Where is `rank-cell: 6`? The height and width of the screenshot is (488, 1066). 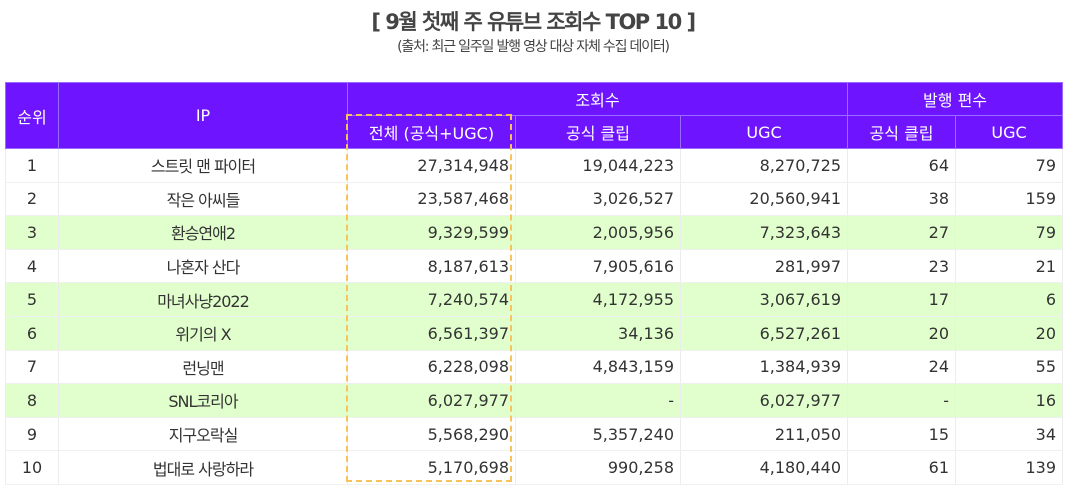 rank-cell: 6 is located at coordinates (32, 333).